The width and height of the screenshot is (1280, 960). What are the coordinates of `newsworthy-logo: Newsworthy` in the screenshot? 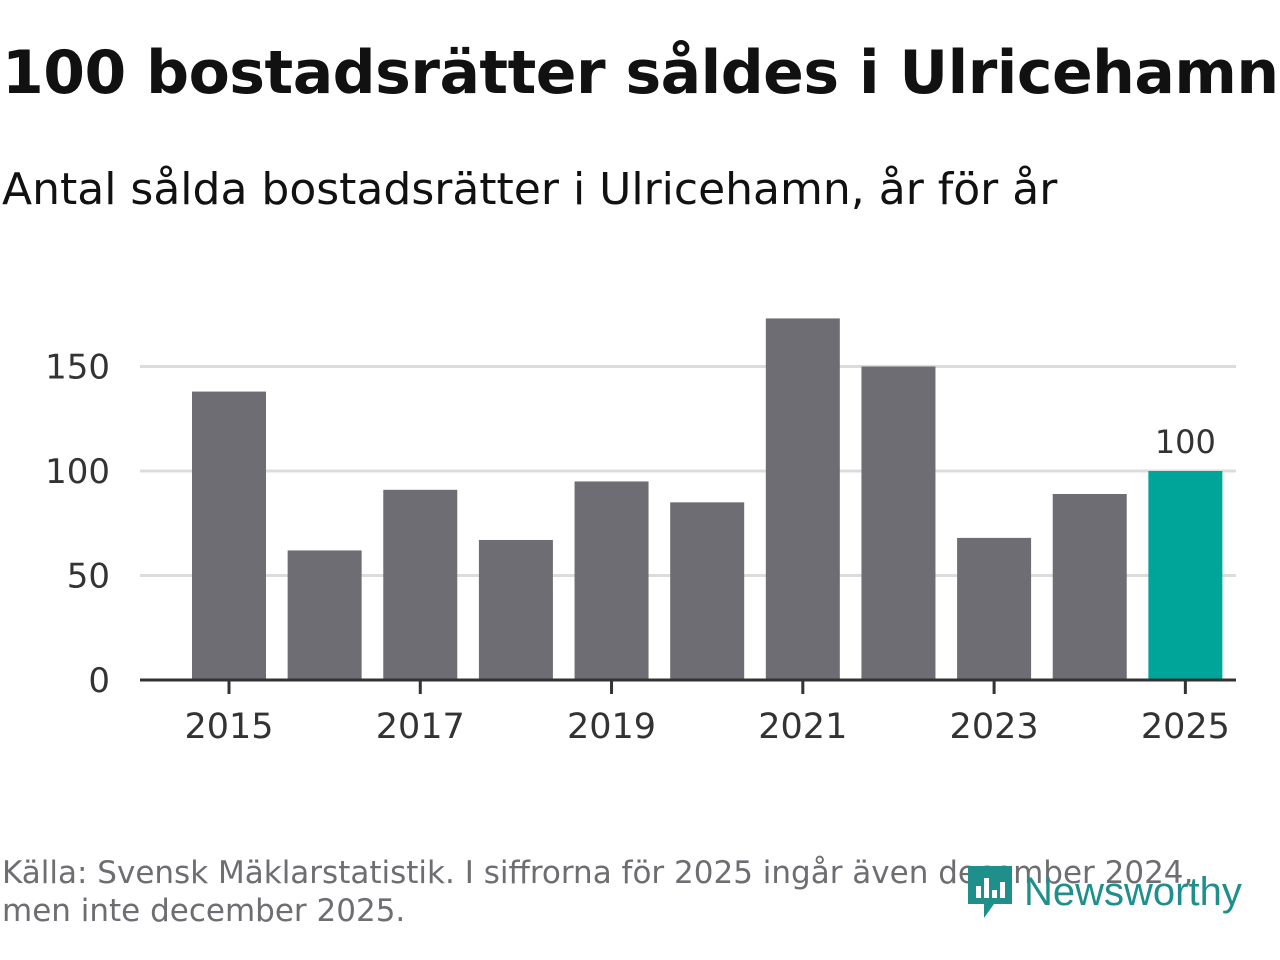 It's located at (1103, 892).